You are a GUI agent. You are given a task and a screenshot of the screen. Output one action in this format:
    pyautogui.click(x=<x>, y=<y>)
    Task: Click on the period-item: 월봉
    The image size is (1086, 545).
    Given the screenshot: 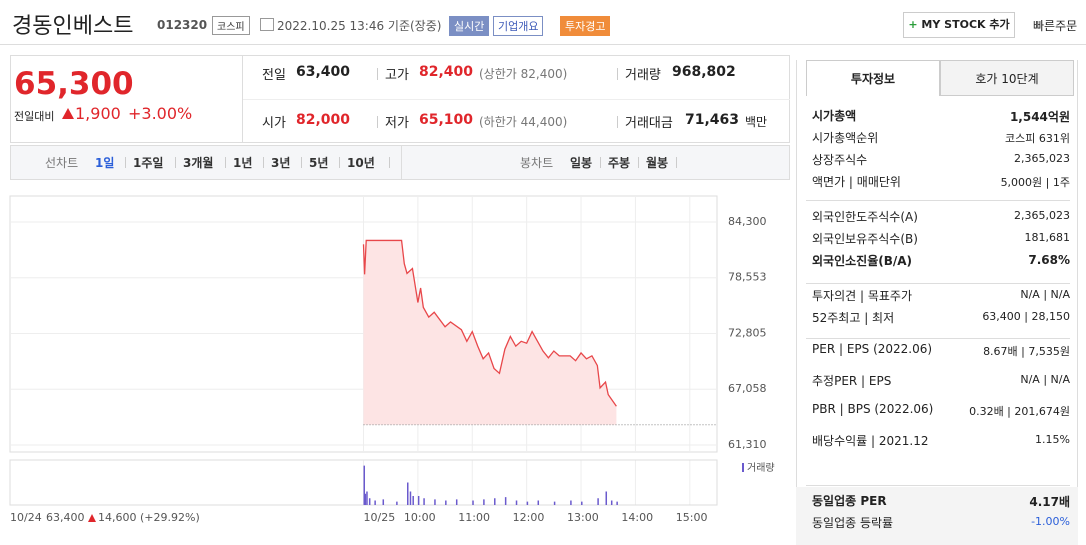 What is the action you would take?
    pyautogui.click(x=657, y=163)
    